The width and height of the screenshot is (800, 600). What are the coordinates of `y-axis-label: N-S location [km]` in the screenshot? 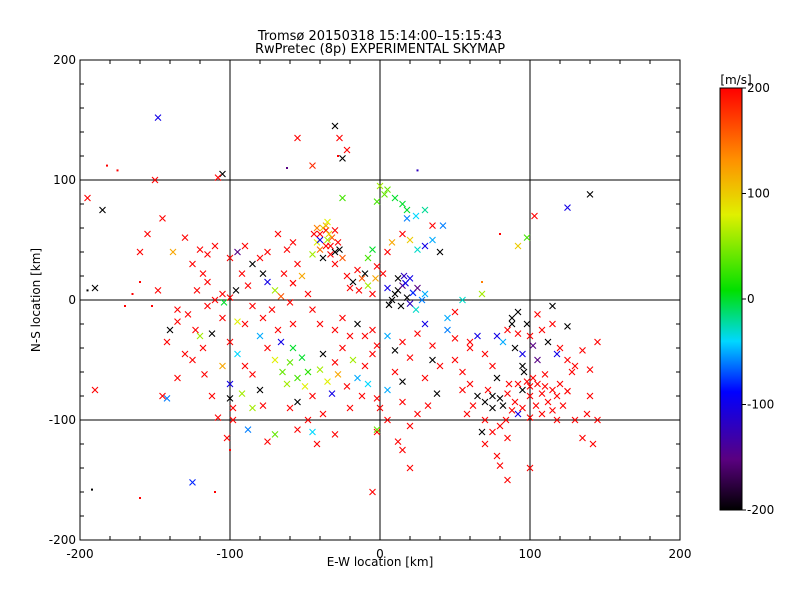 It's located at (36, 300).